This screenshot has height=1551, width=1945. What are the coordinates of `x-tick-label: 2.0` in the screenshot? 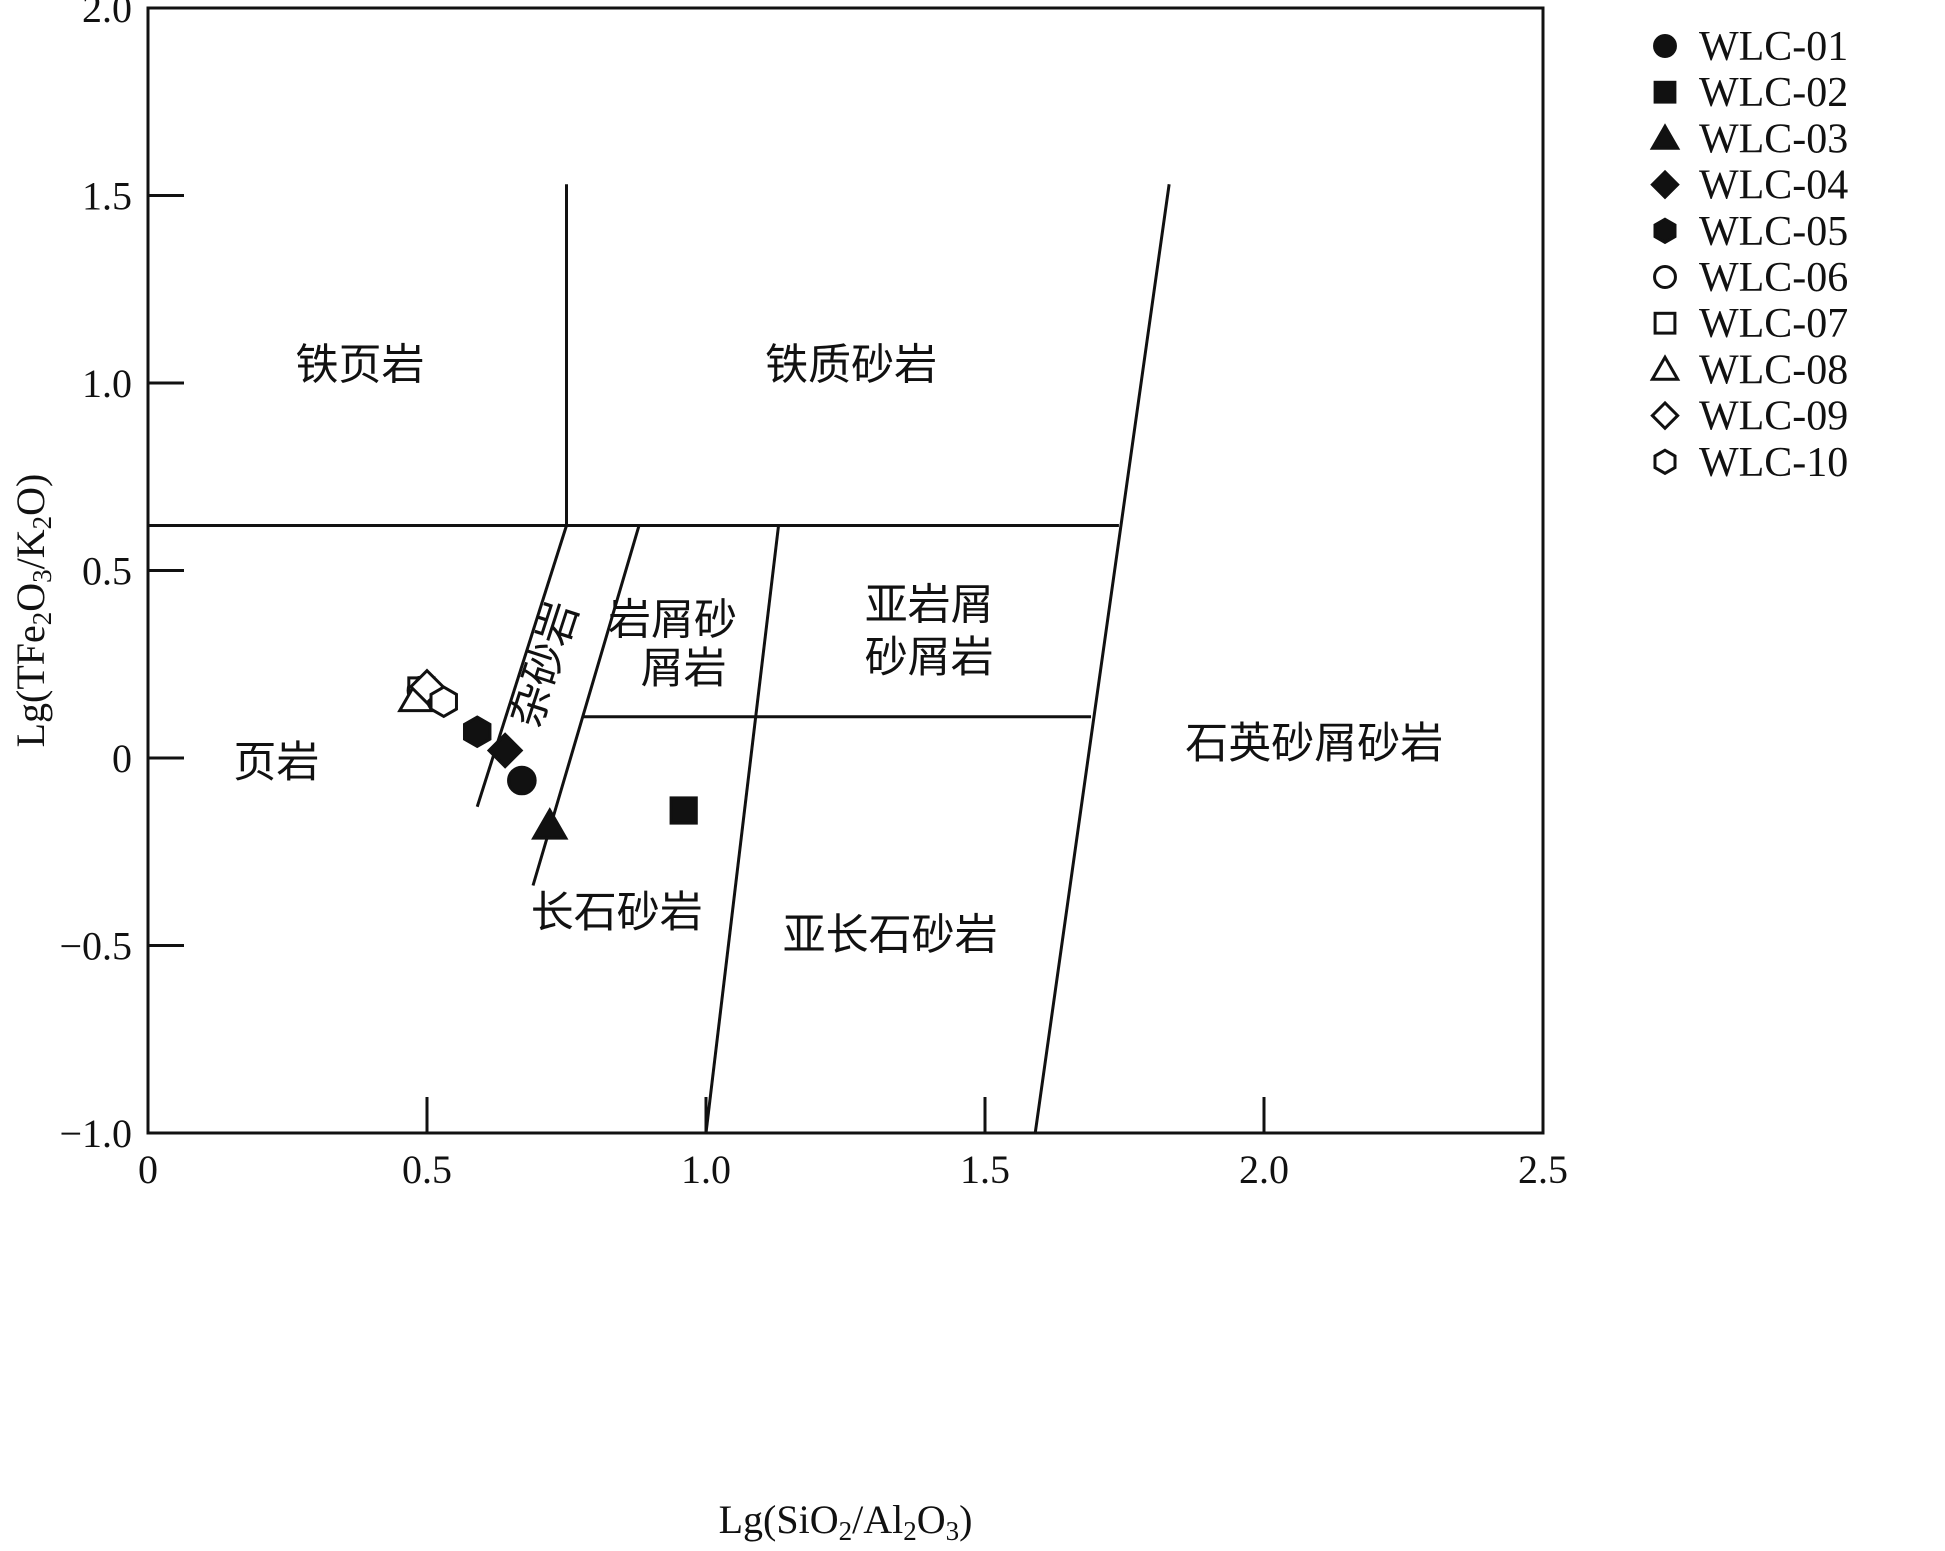 It's located at (1264, 1169).